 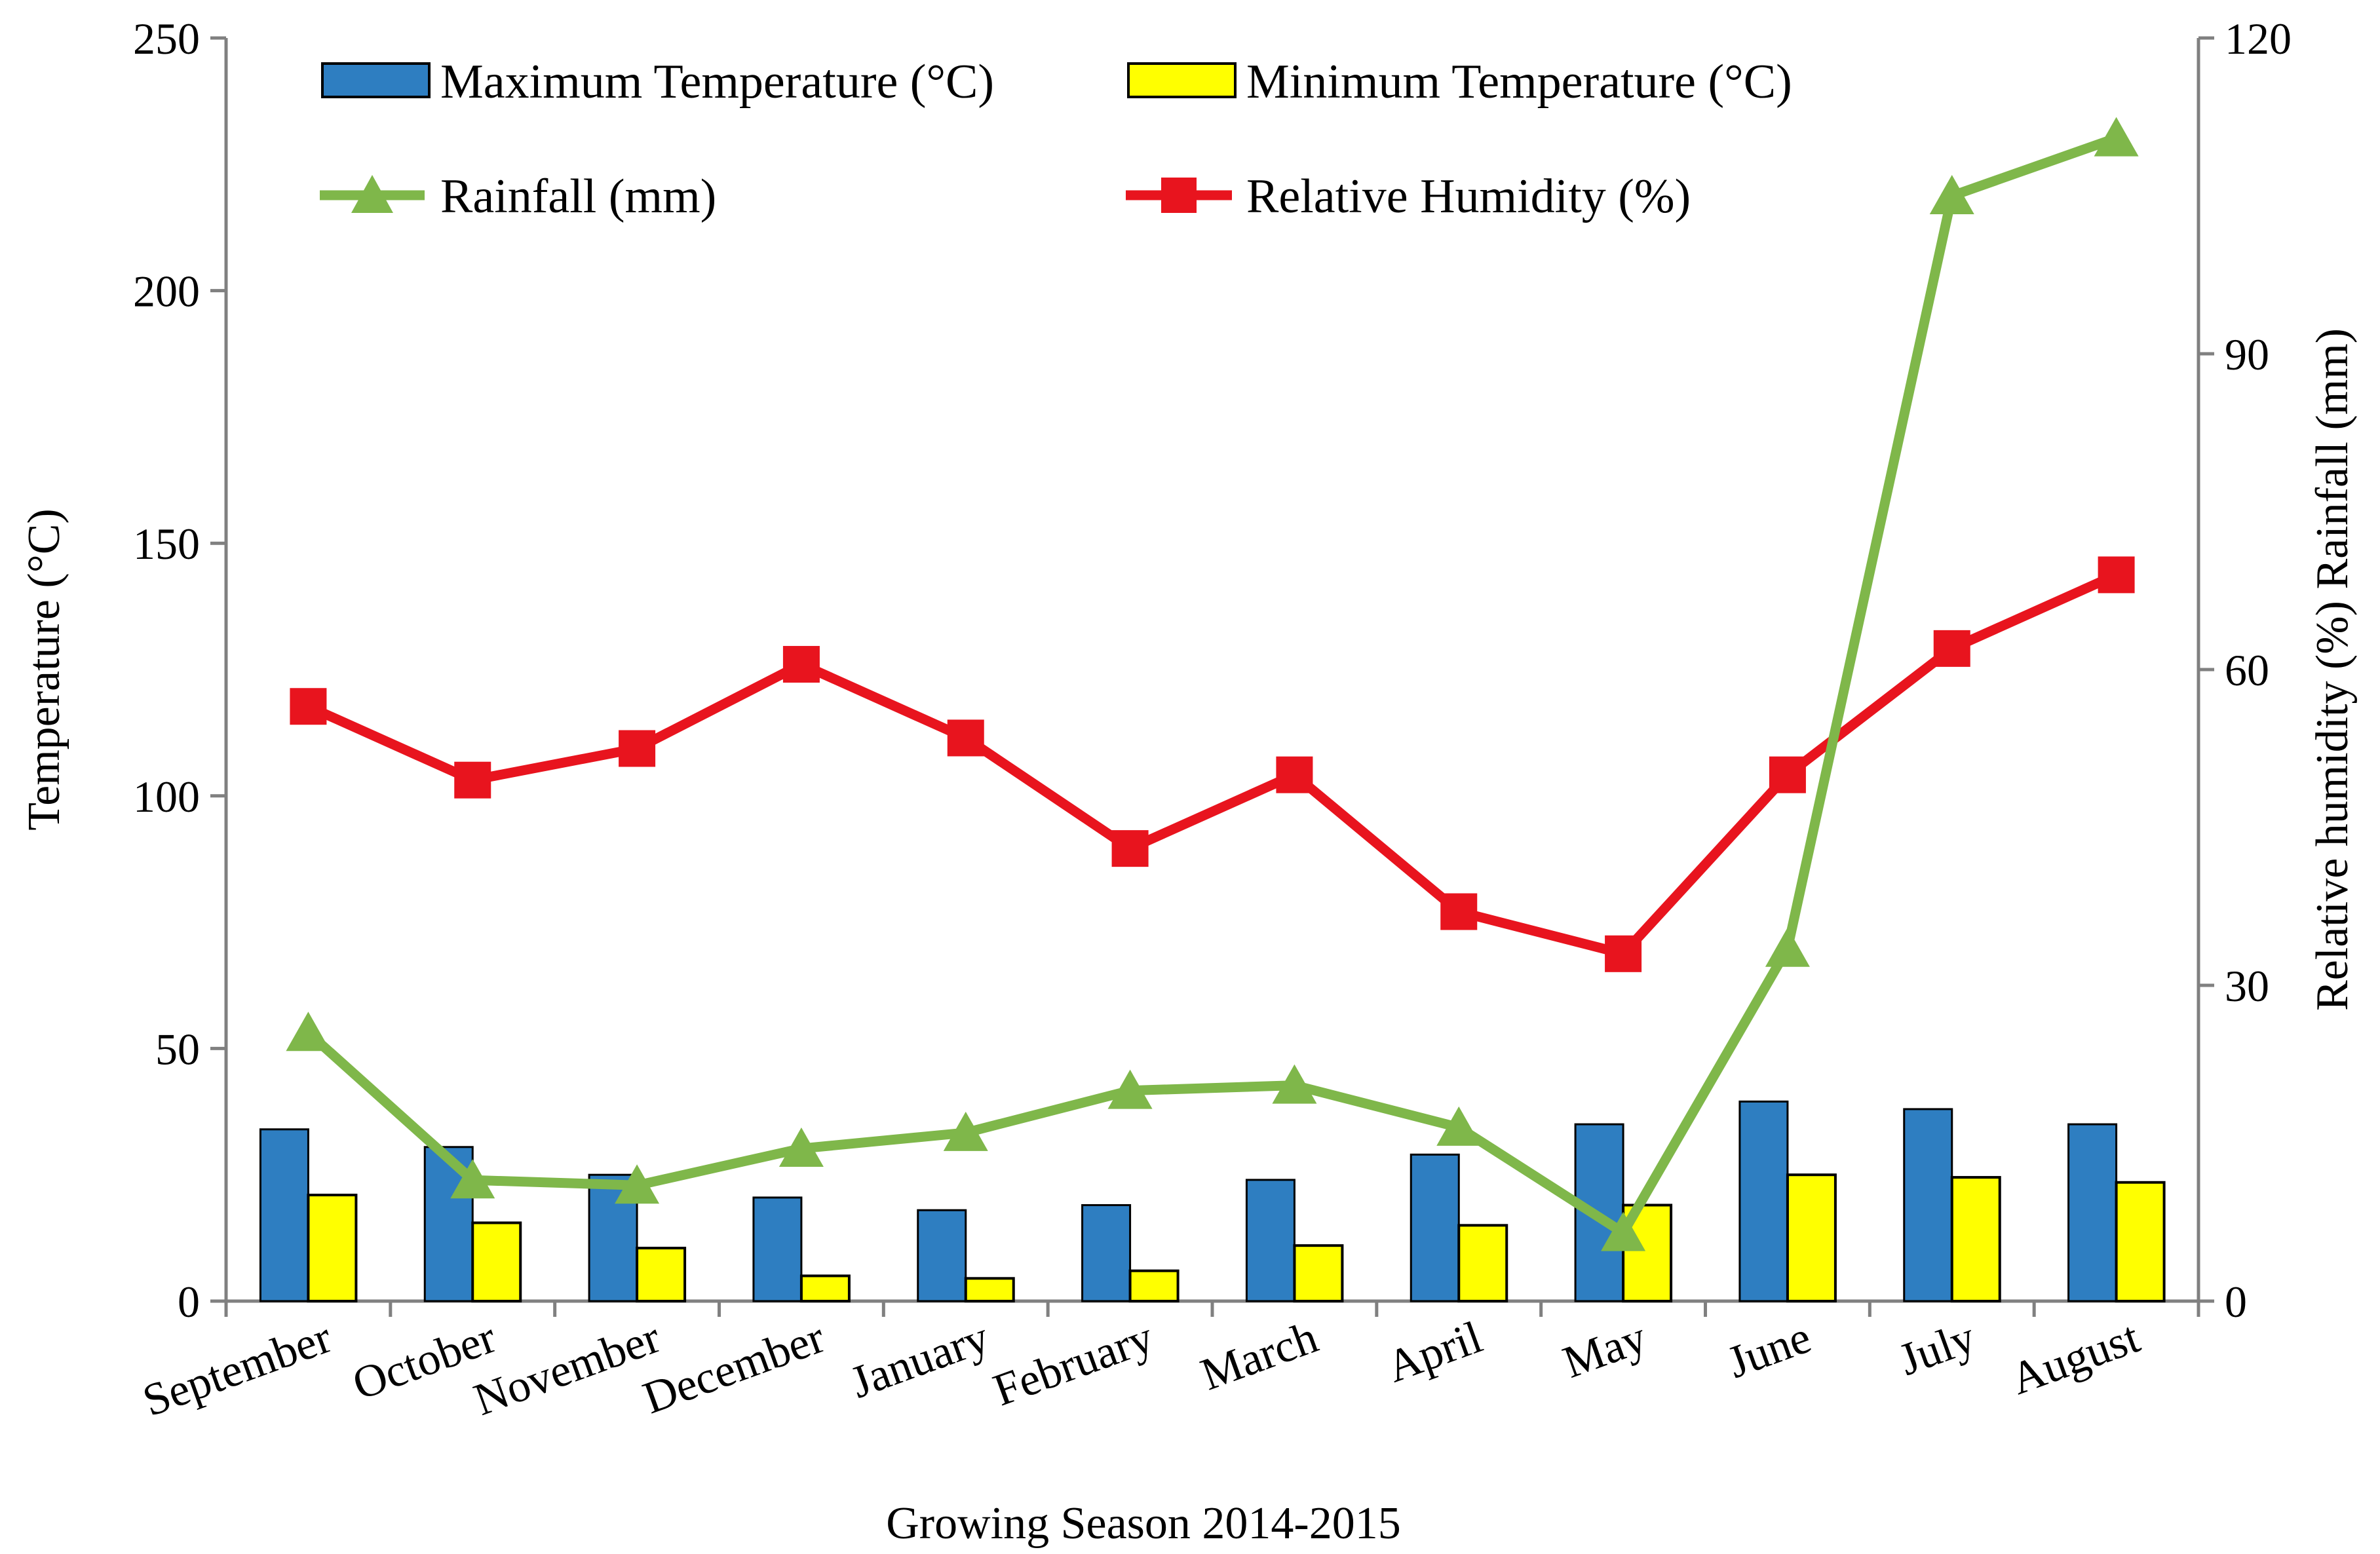 I want to click on right-tick-label: 60, so click(x=2247, y=670).